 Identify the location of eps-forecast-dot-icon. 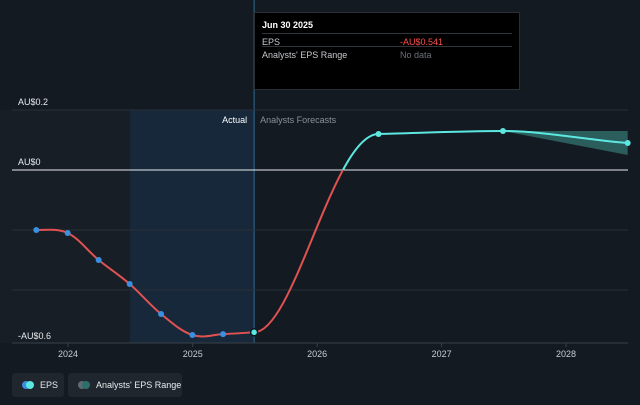
(30, 385).